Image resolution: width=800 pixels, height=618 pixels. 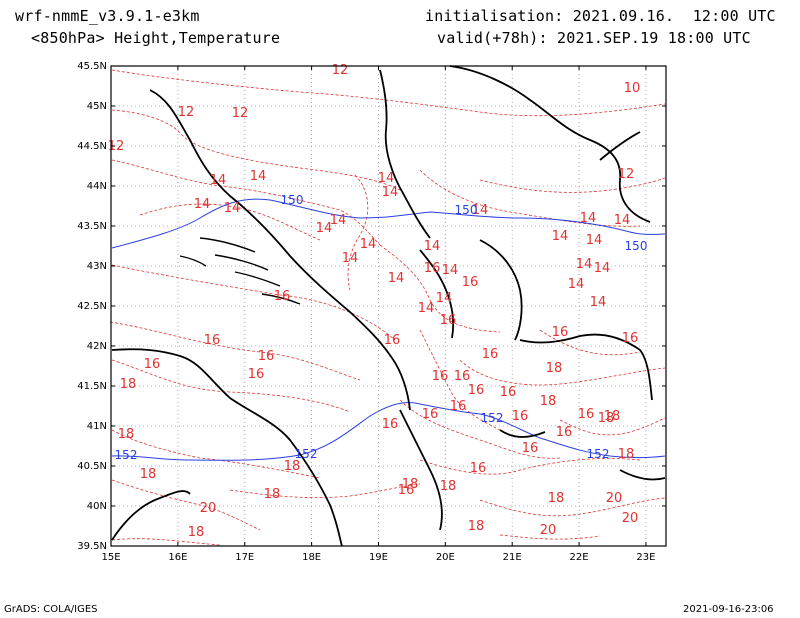 What do you see at coordinates (378, 557) in the screenshot?
I see `lon-tick-label: 19E` at bounding box center [378, 557].